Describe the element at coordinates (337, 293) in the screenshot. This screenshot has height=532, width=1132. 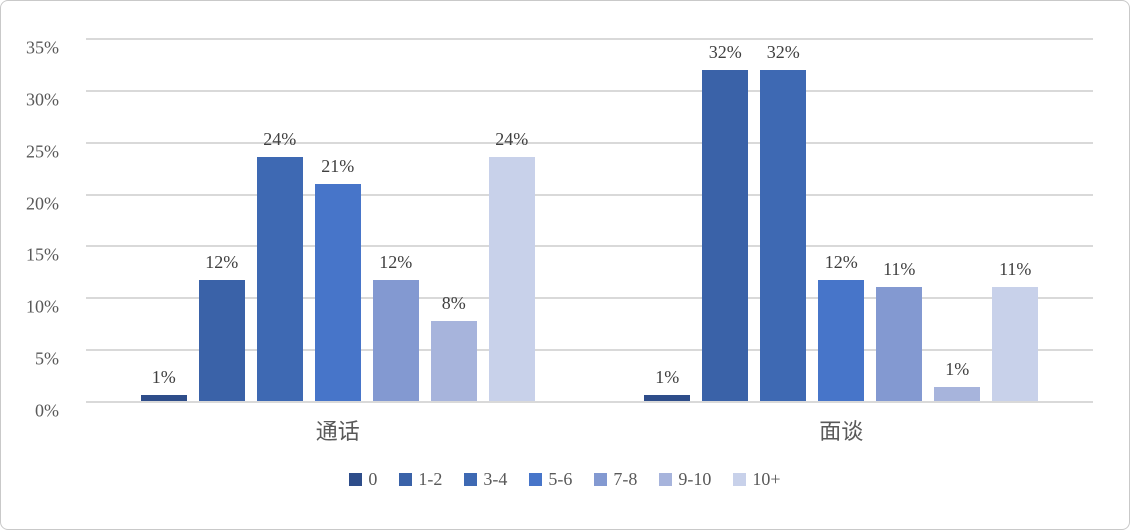
I see `bar-5-6-通话` at that location.